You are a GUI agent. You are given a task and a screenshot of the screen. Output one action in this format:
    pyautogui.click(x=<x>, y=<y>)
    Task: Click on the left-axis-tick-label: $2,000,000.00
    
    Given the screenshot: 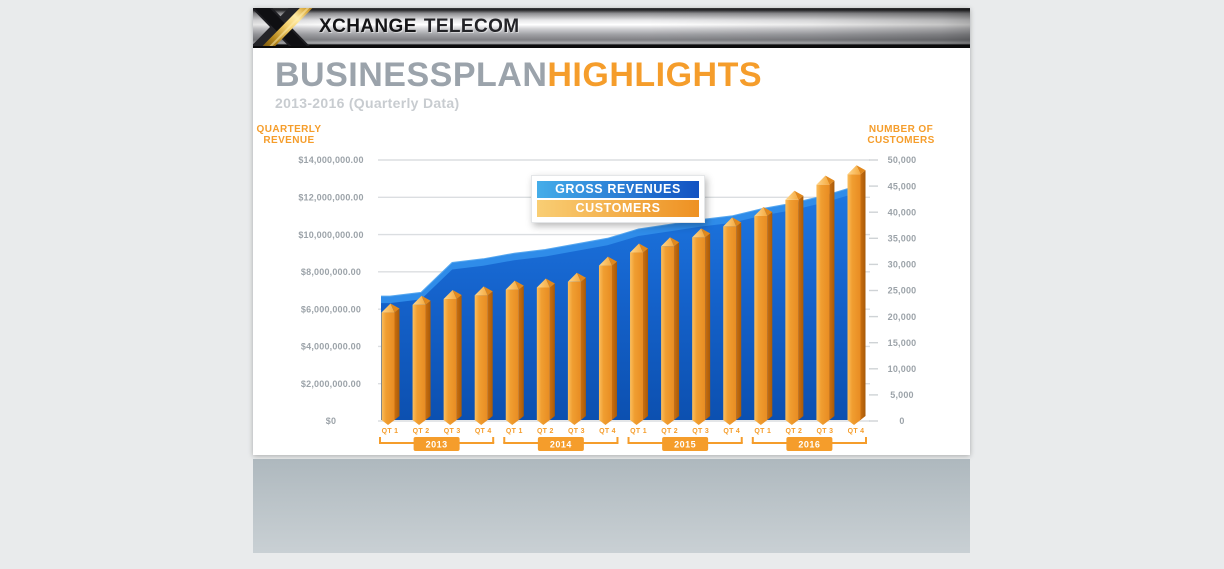 What is the action you would take?
    pyautogui.click(x=331, y=384)
    